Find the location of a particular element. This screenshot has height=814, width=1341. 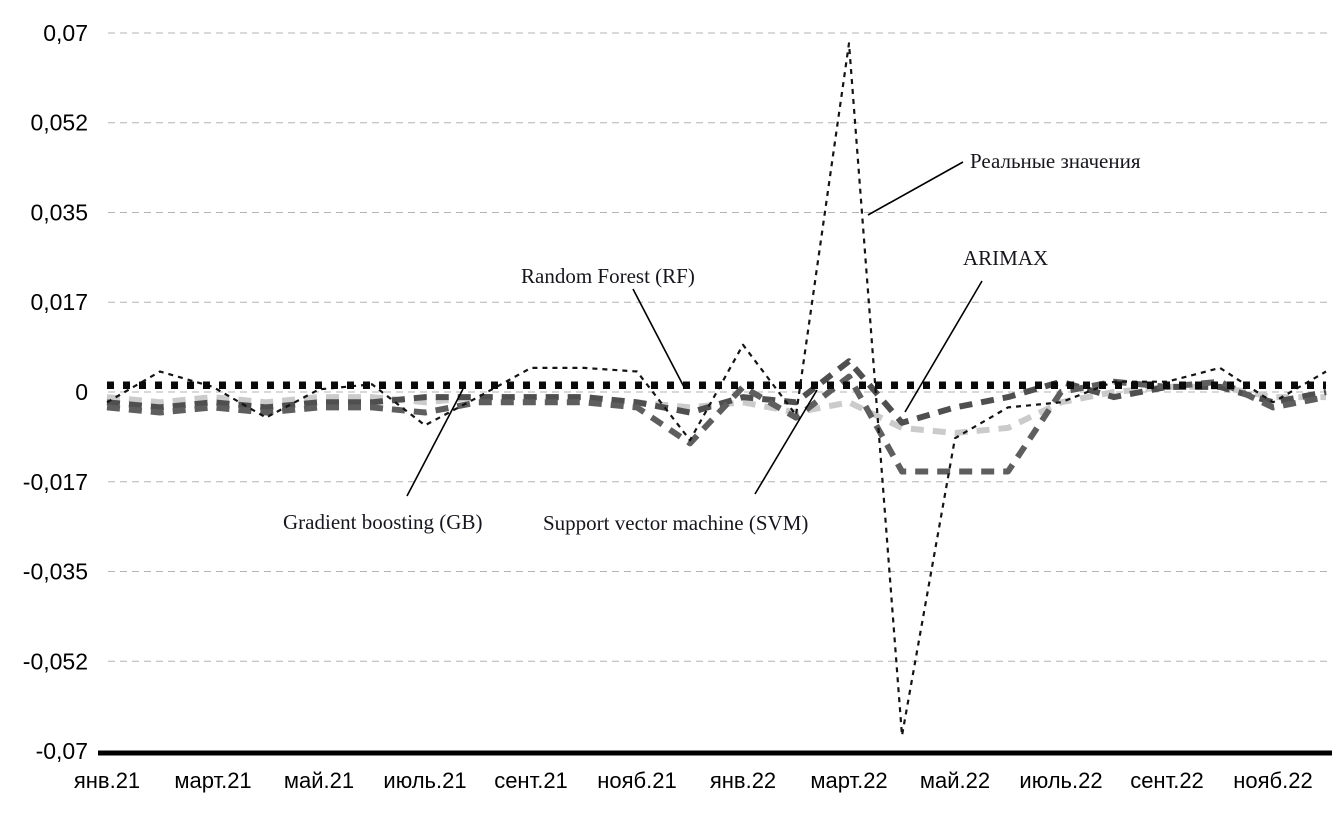

series-line-svm is located at coordinates (716, 424).